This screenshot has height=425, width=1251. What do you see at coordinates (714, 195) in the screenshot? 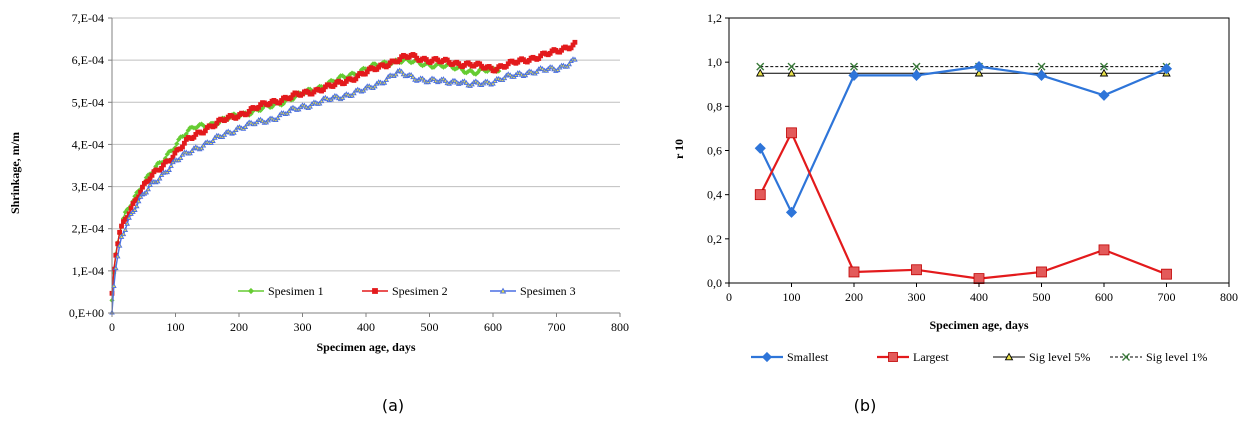
I see `y-tick-label: 0,4` at bounding box center [714, 195].